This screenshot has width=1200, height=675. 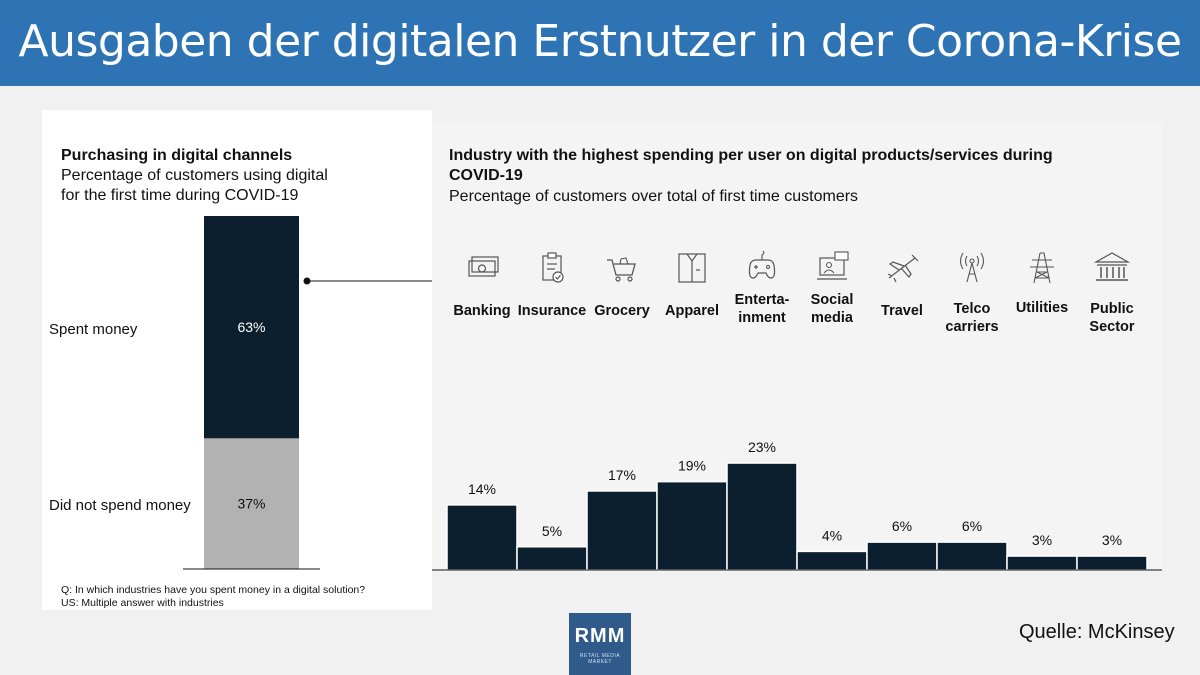 What do you see at coordinates (486, 175) in the screenshot?
I see `right-chart-title-line-2: COVID-19` at bounding box center [486, 175].